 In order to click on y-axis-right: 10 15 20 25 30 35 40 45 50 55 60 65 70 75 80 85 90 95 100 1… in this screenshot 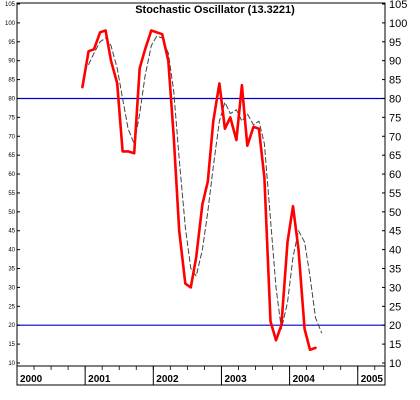, I will do `click(394, 185)`.